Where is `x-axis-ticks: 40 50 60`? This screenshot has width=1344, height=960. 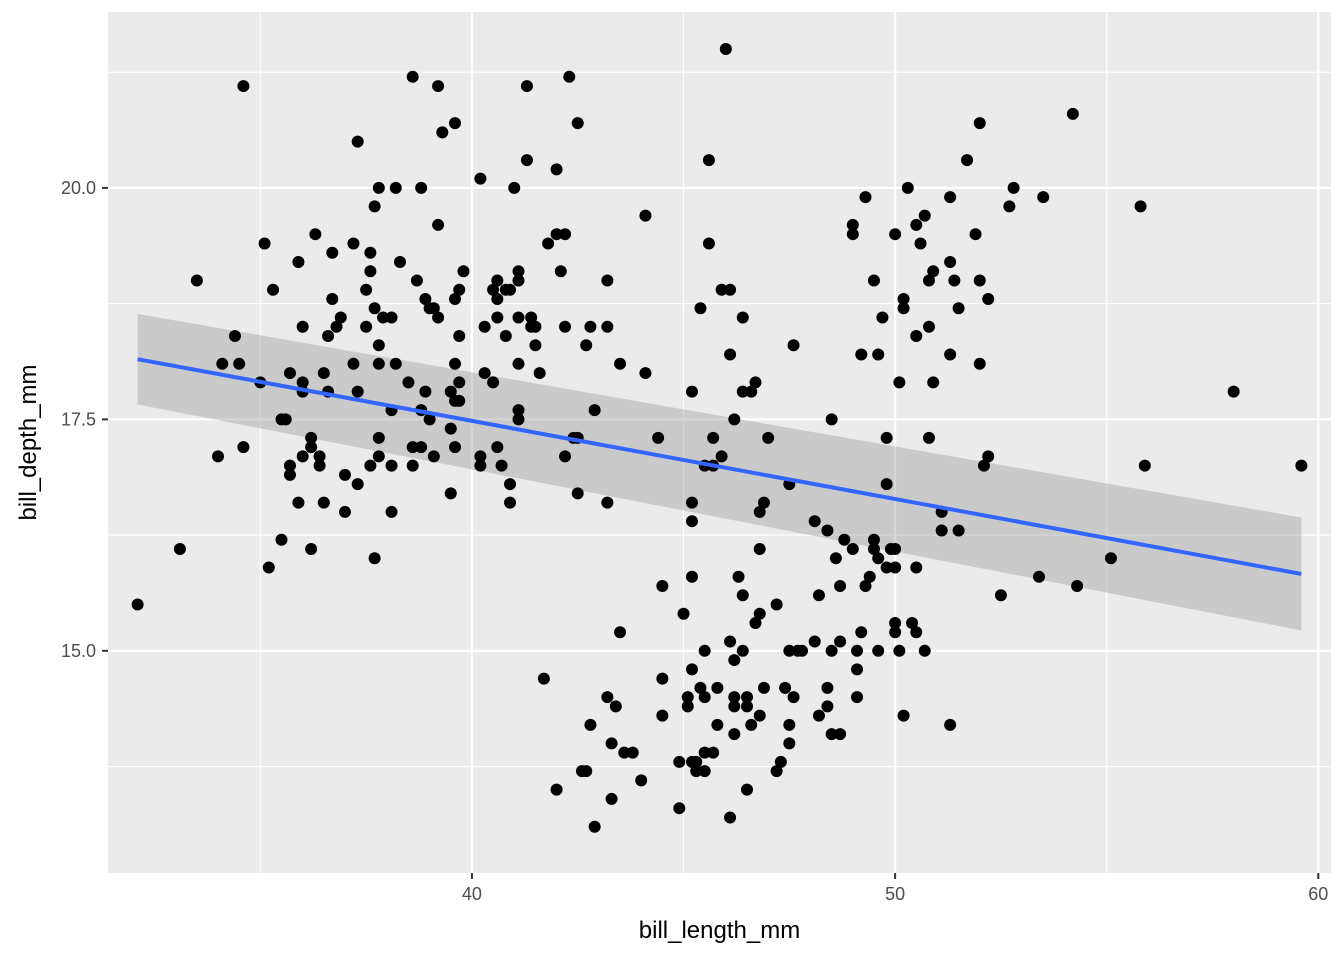
x-axis-ticks: 40 50 60 is located at coordinates (895, 888).